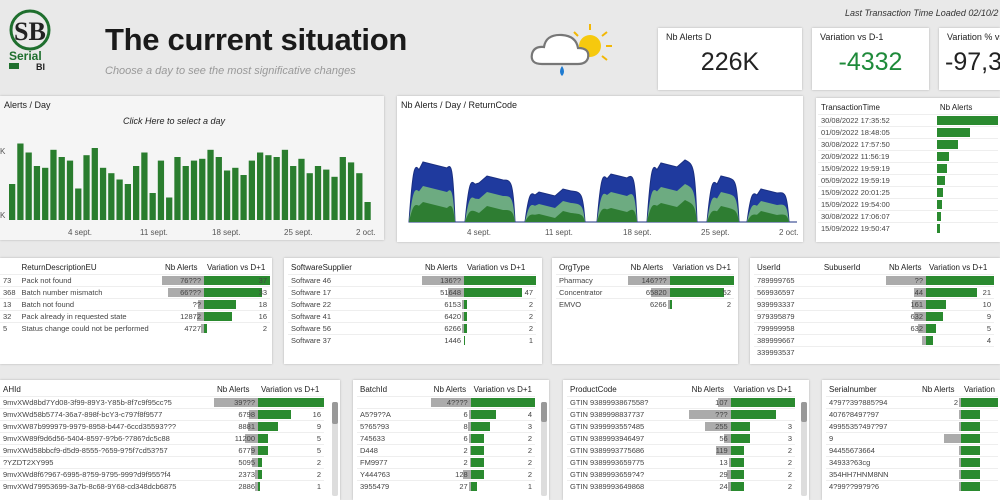  Describe the element at coordinates (912, 485) in the screenshot. I see `table-row: 4?99??99?9?6` at that location.